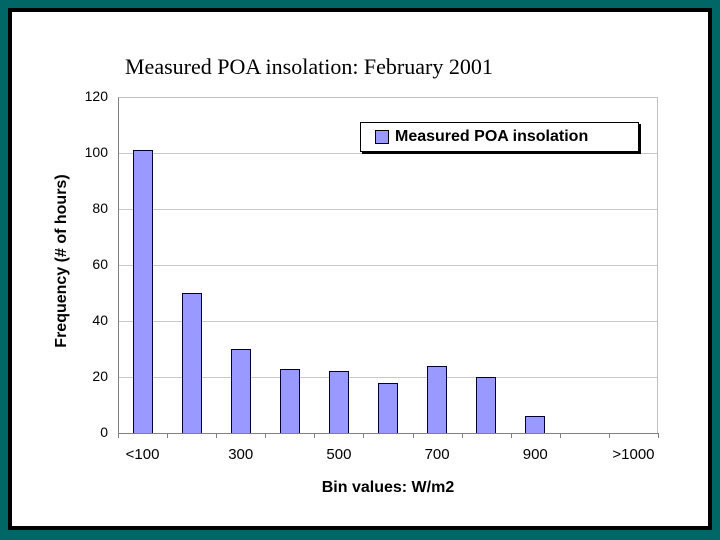  Describe the element at coordinates (492, 136) in the screenshot. I see `legend-label: Measured POA insolation` at that location.